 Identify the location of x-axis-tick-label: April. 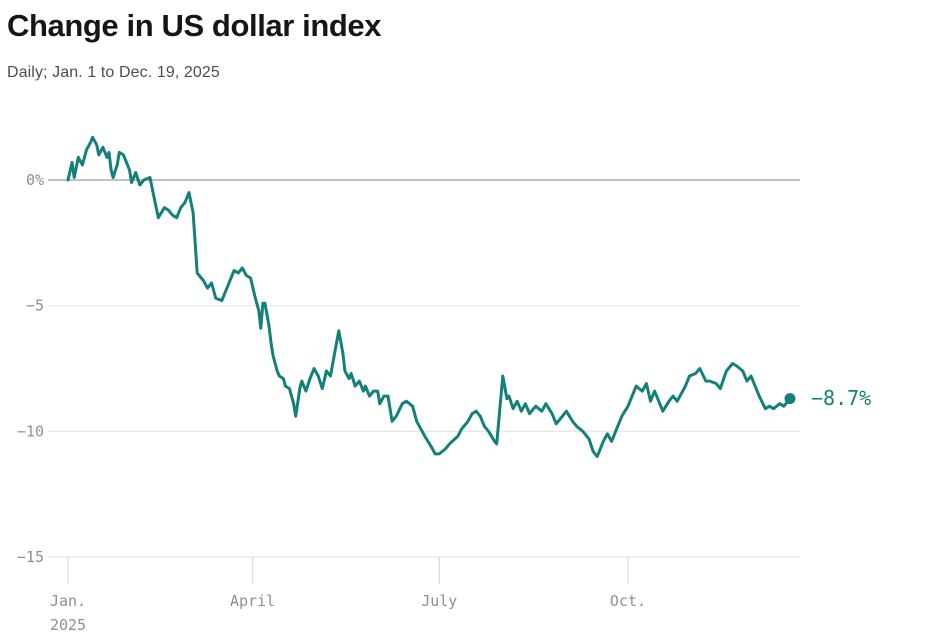
(252, 601).